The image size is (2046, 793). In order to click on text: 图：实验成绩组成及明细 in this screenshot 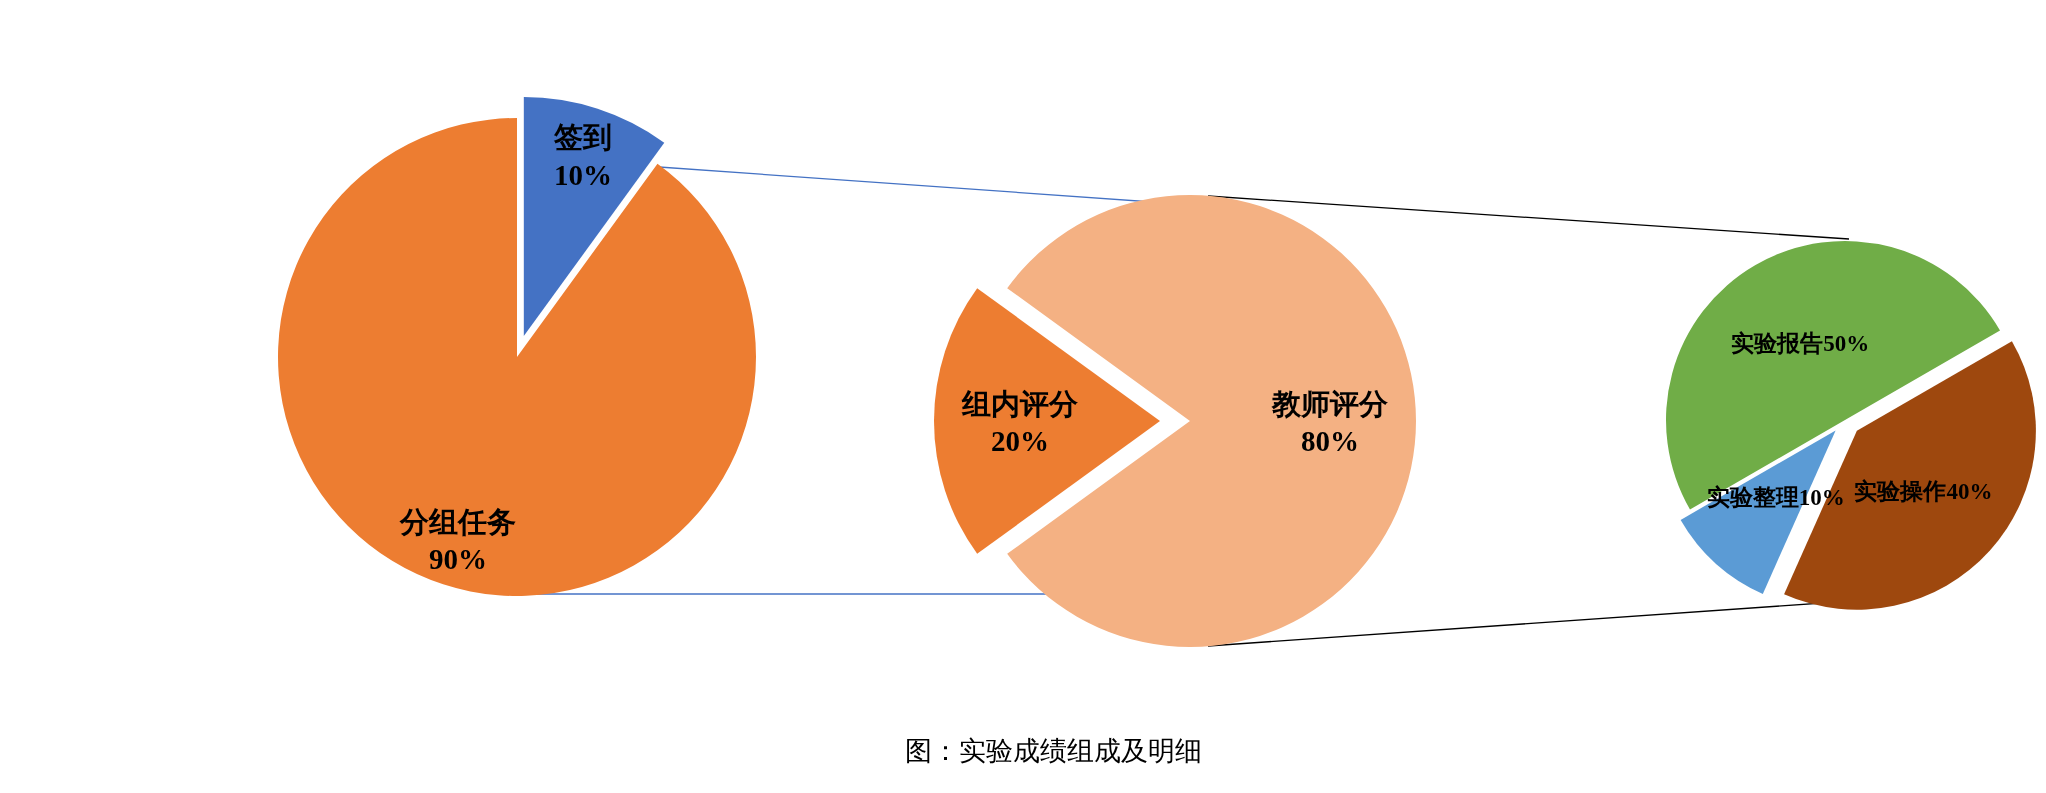, I will do `click(1053, 750)`.